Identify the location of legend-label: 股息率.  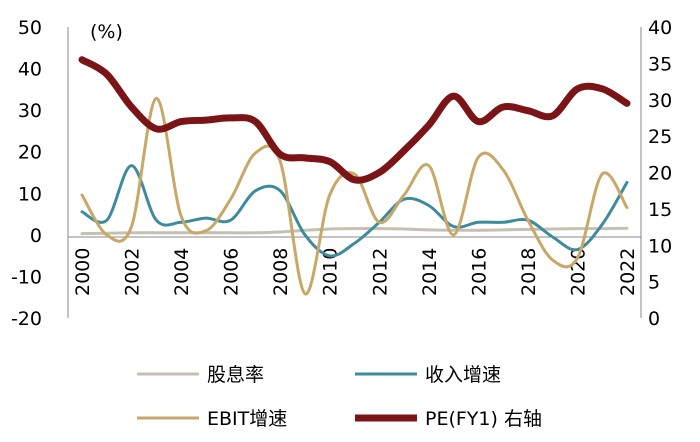
(235, 375).